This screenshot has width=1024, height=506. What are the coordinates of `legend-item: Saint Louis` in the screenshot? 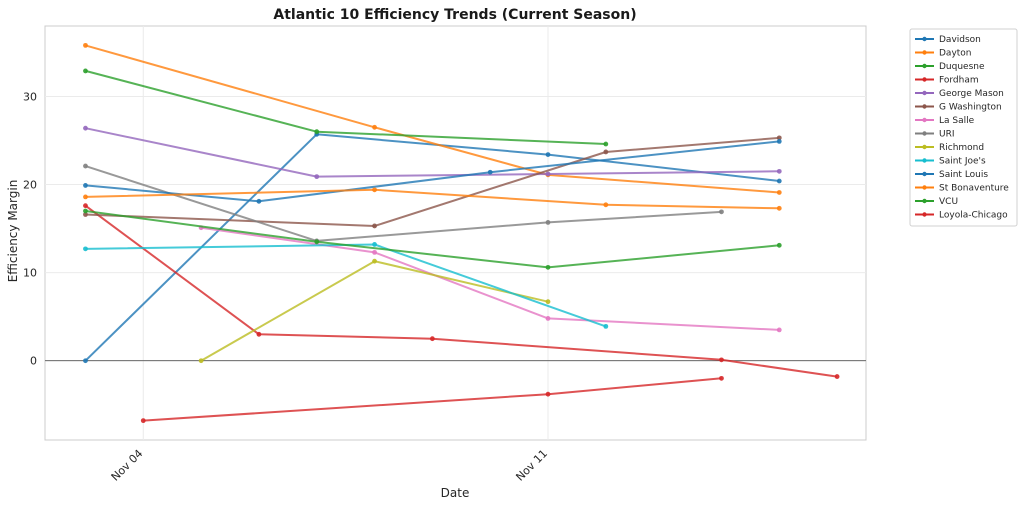 It's located at (951, 175).